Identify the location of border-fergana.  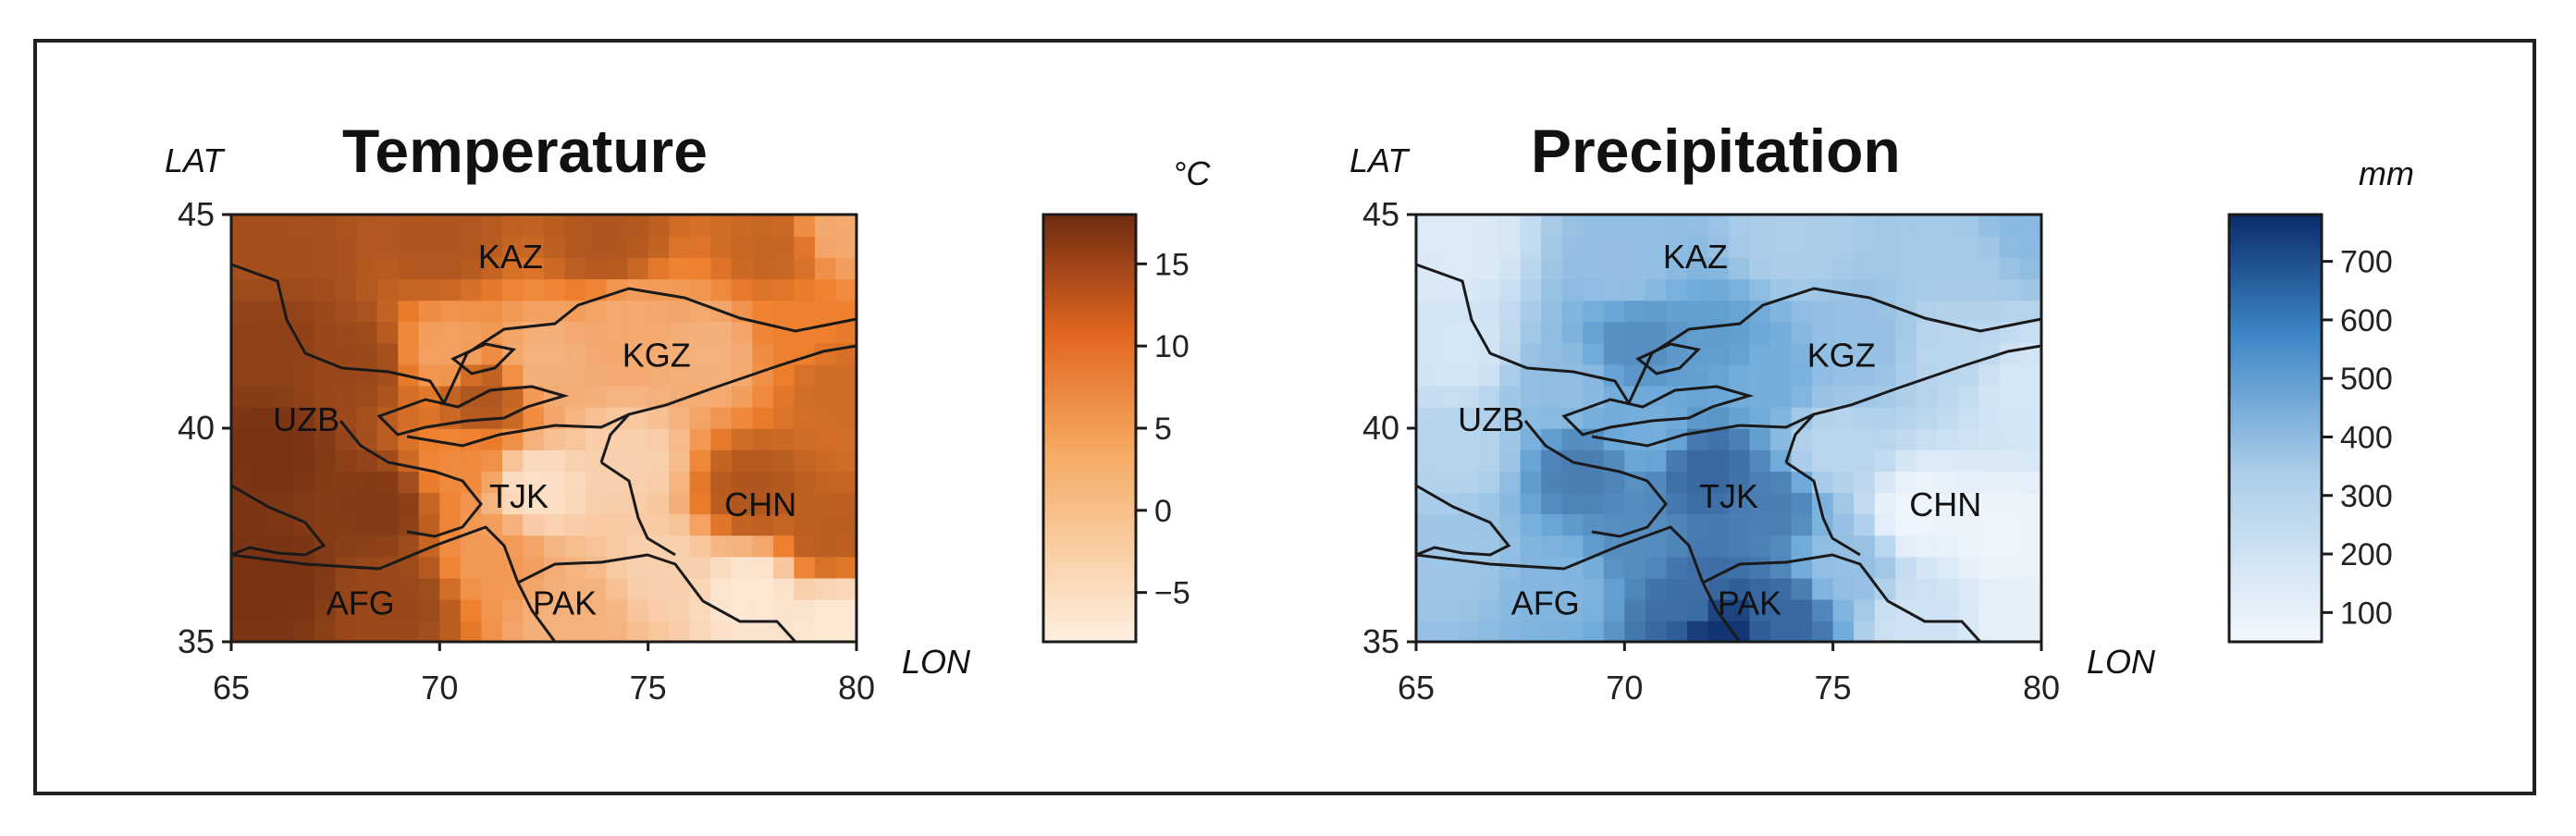
(1658, 410).